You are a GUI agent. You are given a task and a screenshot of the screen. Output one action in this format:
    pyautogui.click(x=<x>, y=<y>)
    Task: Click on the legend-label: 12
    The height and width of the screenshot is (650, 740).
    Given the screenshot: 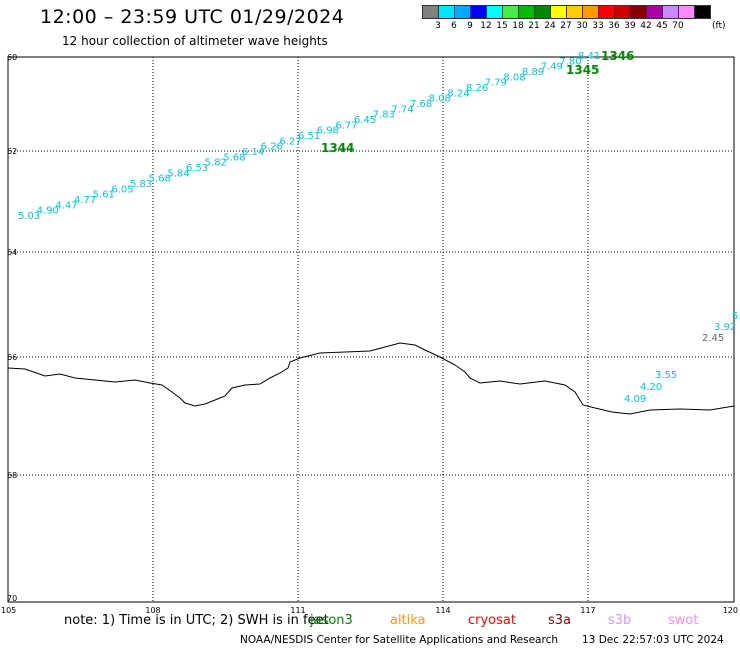 What is the action you would take?
    pyautogui.click(x=486, y=26)
    